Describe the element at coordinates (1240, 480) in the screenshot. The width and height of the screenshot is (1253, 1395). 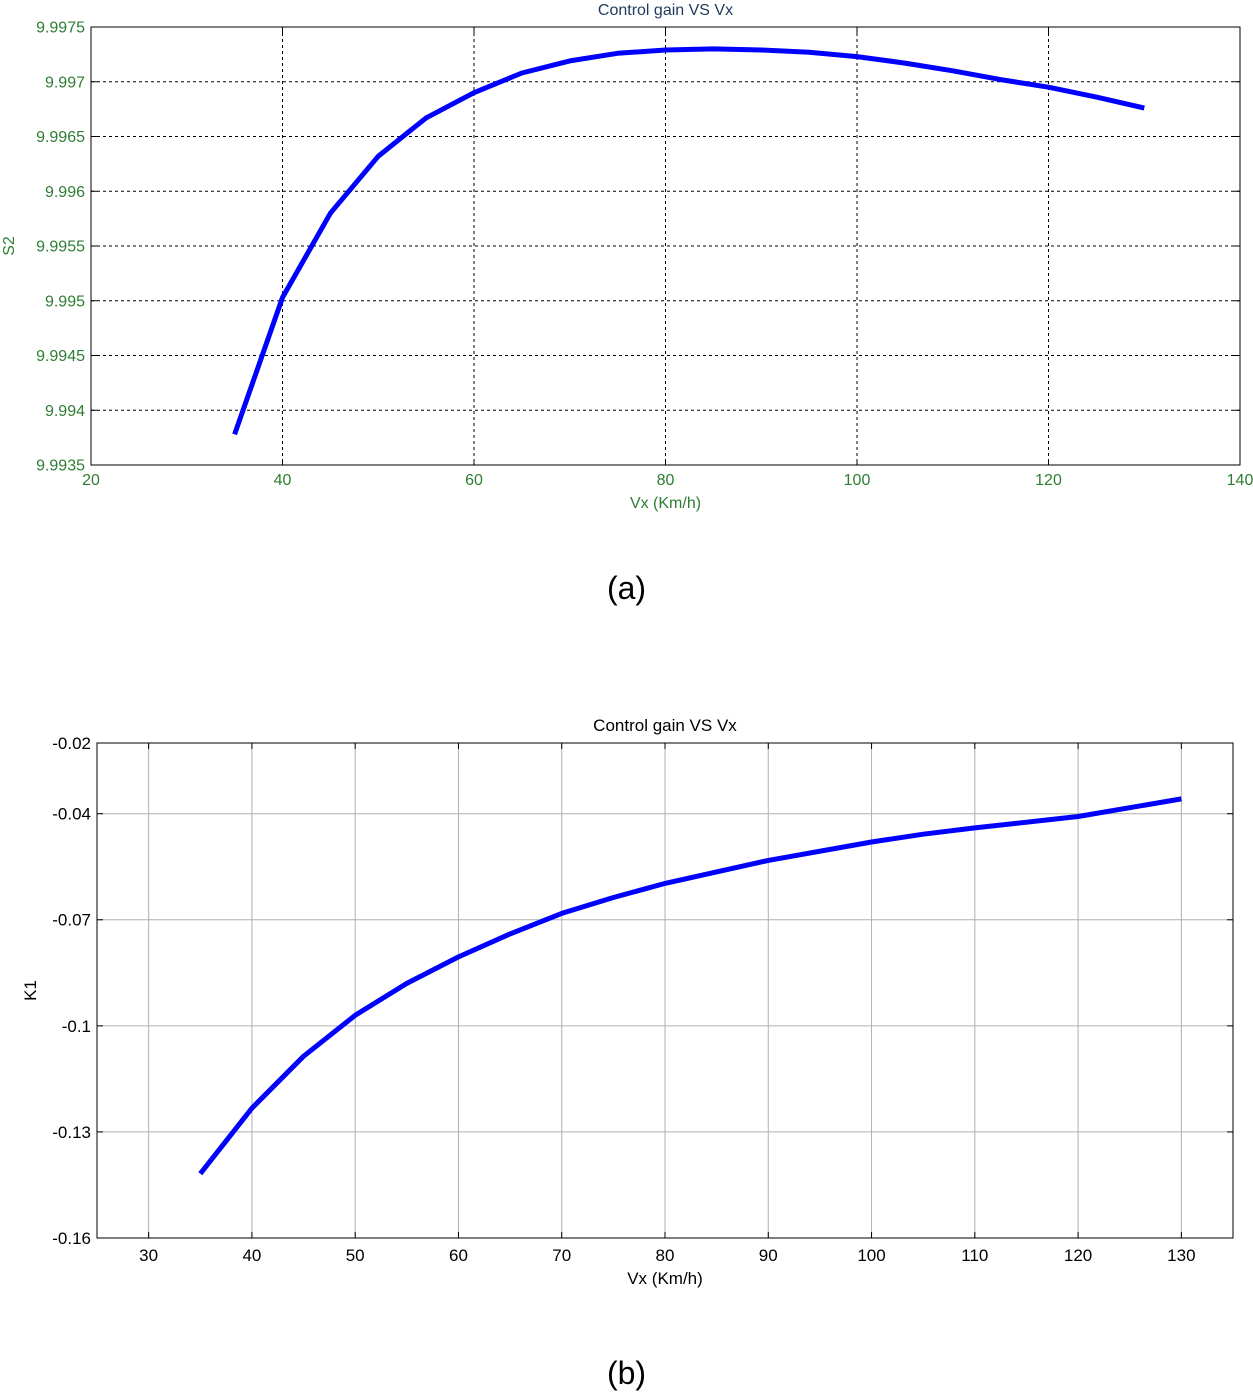
I see `x-tick-label: 140` at that location.